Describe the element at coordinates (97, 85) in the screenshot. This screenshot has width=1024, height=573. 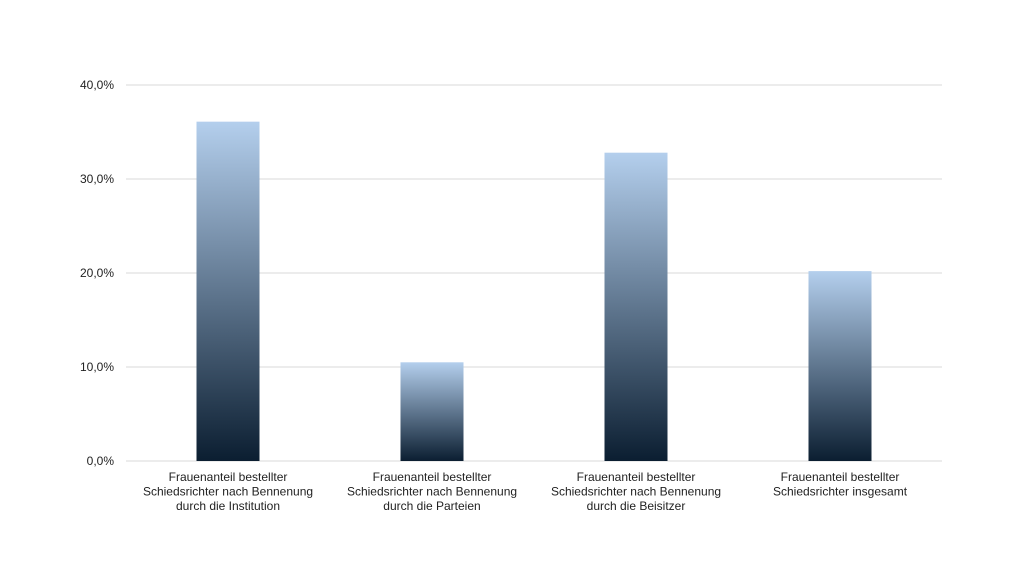
I see `y-tick-label: 40,0%` at that location.